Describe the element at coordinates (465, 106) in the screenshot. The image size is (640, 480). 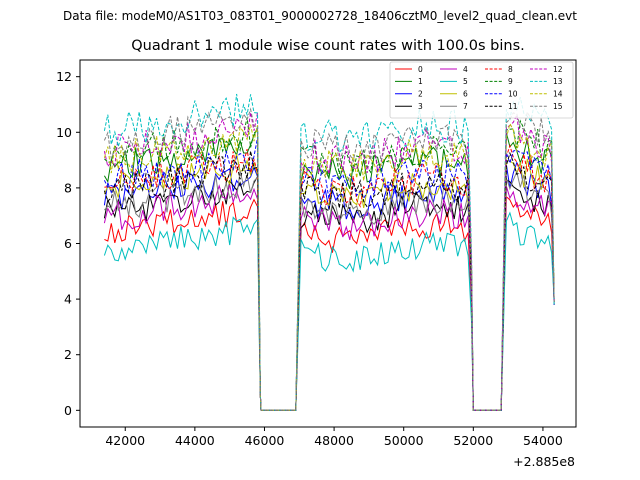
I see `legend-label-7: 7` at that location.